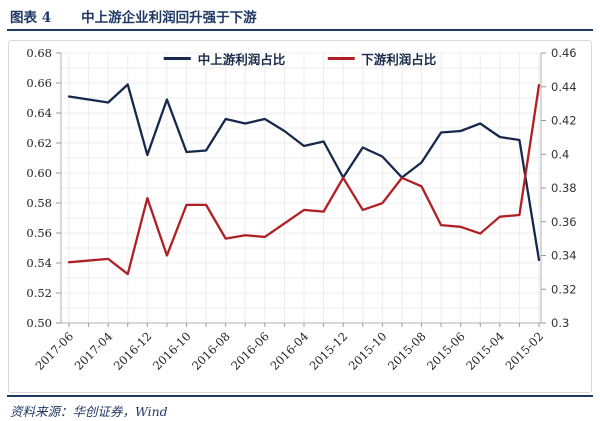  I want to click on right-axis-label: 0.3, so click(560, 323).